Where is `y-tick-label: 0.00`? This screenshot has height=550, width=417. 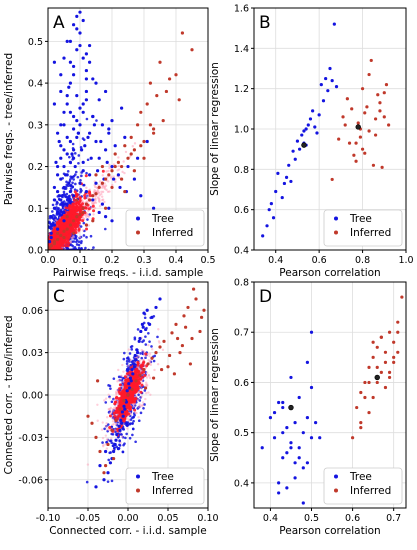
y-tick-label: 0.00 is located at coordinates (32, 396).